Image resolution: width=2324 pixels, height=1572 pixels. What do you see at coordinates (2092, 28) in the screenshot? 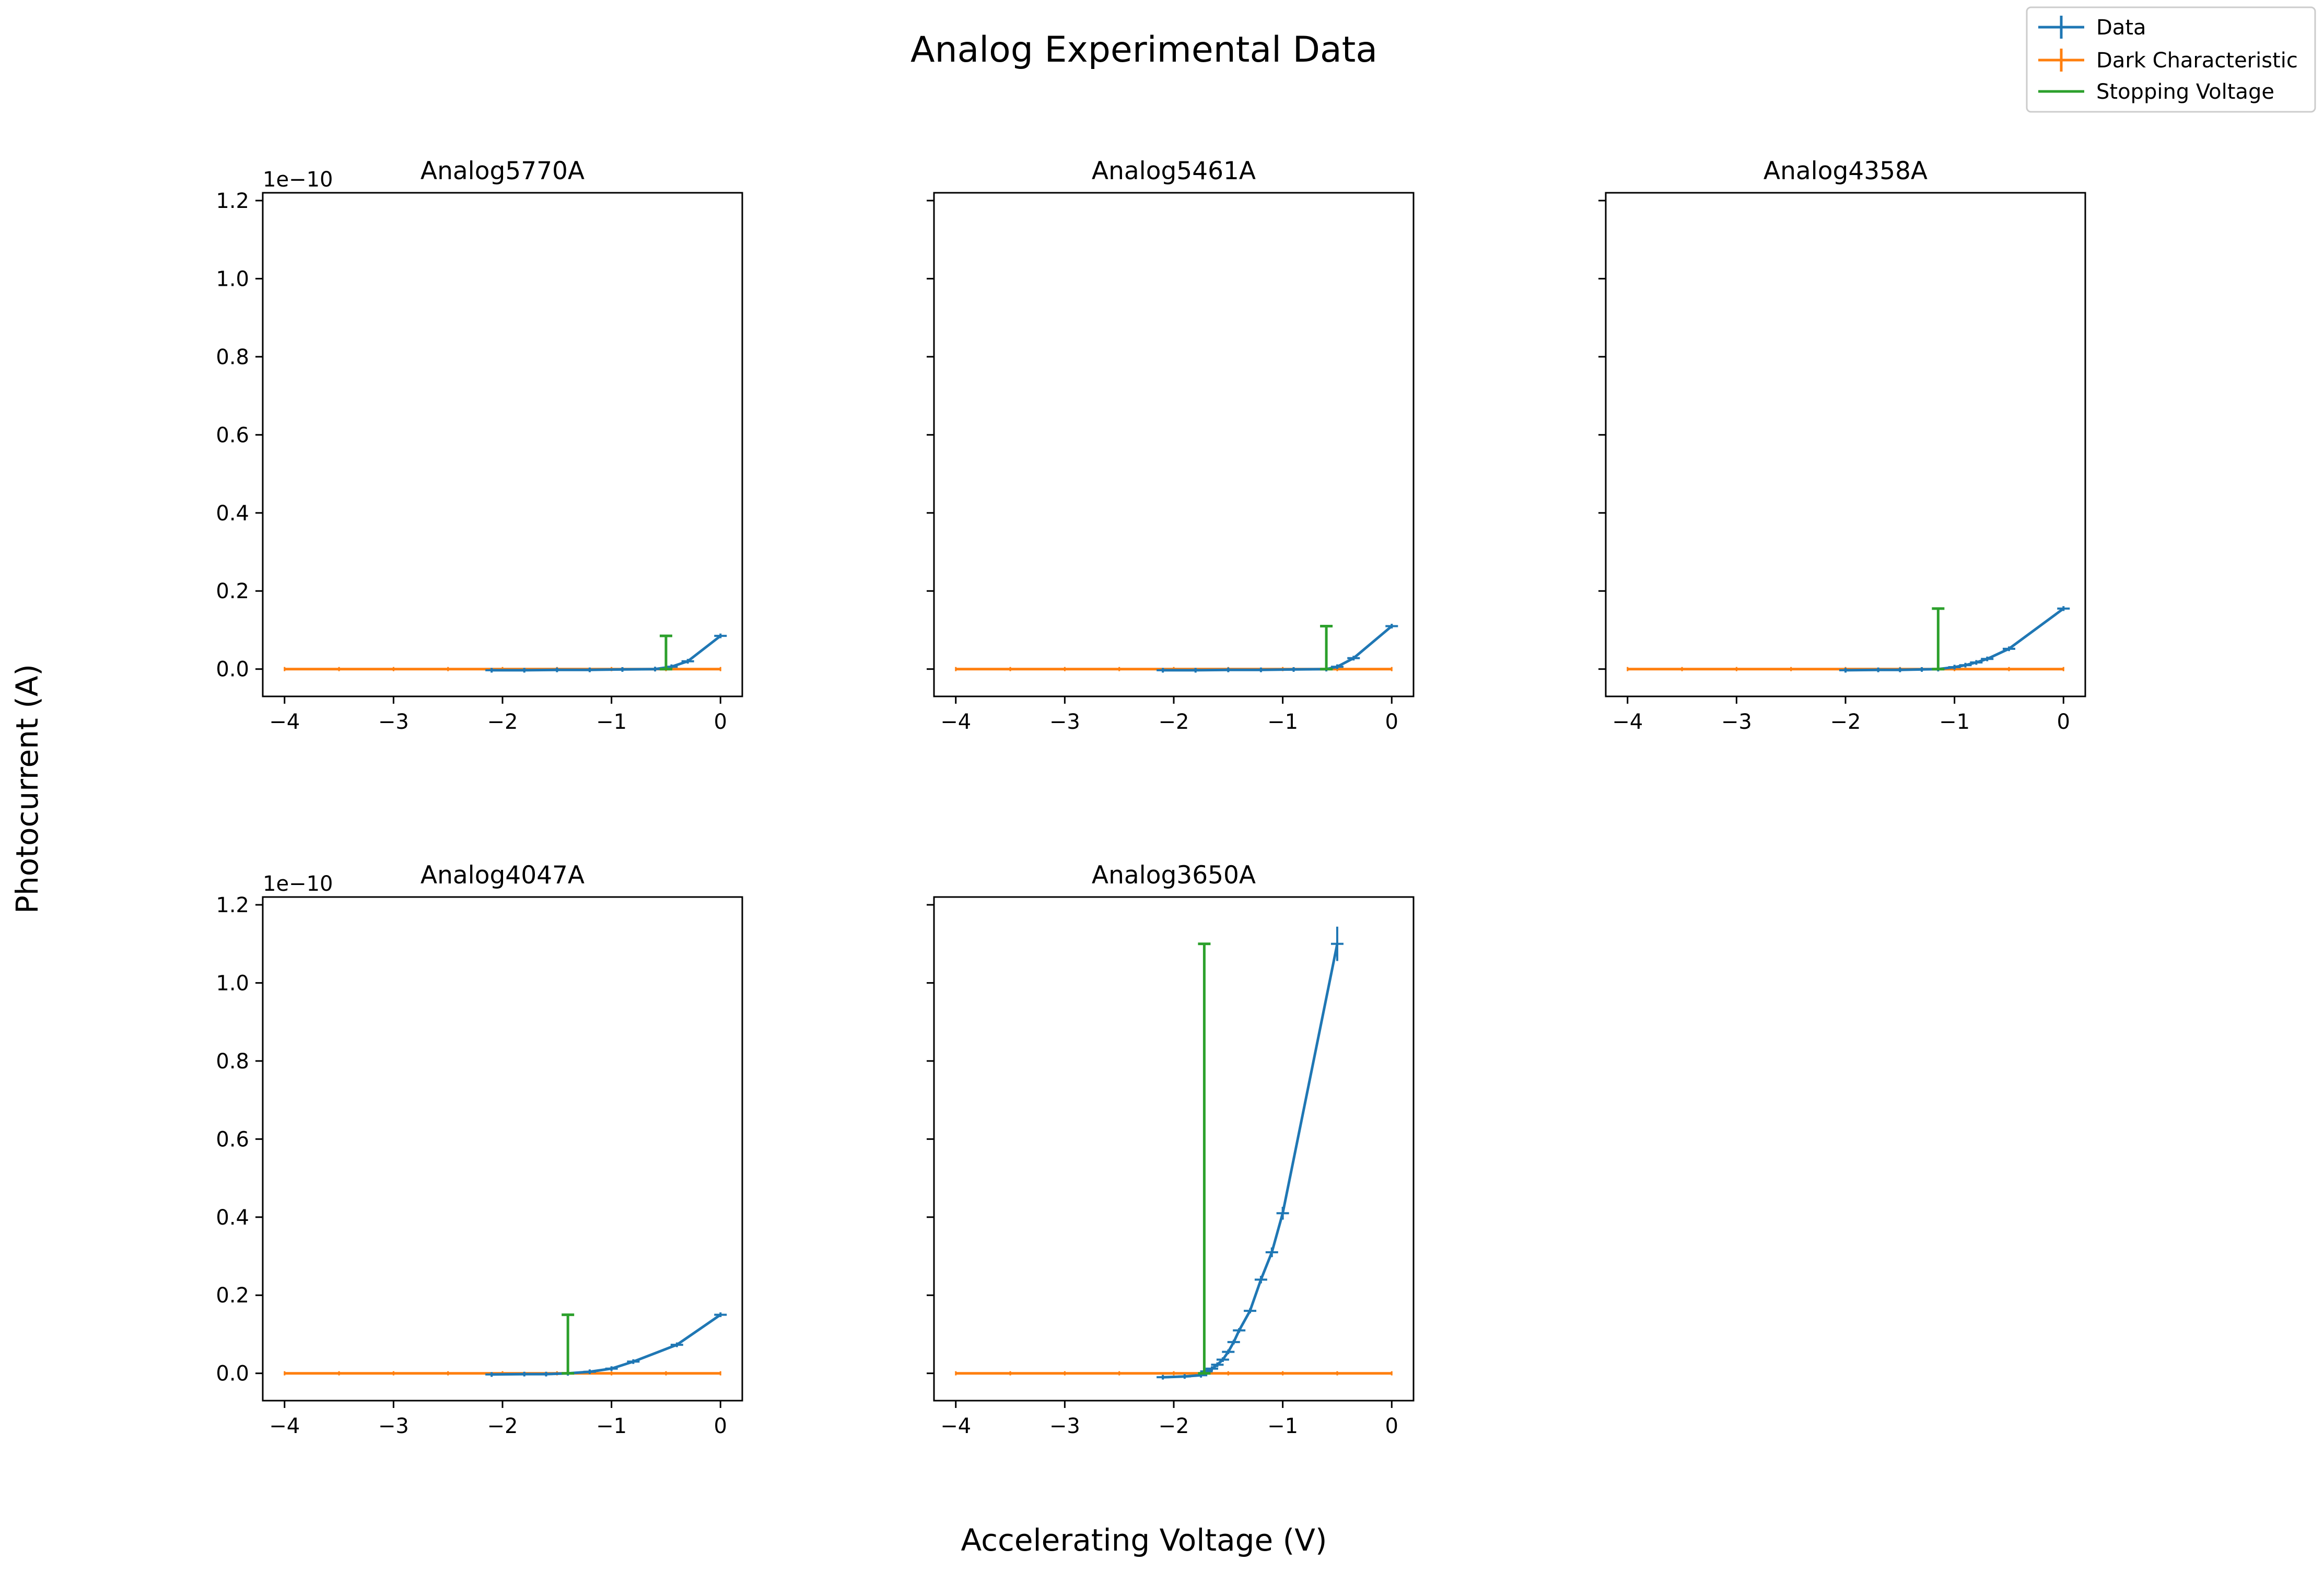
I see `legend-entry-data: Data` at bounding box center [2092, 28].